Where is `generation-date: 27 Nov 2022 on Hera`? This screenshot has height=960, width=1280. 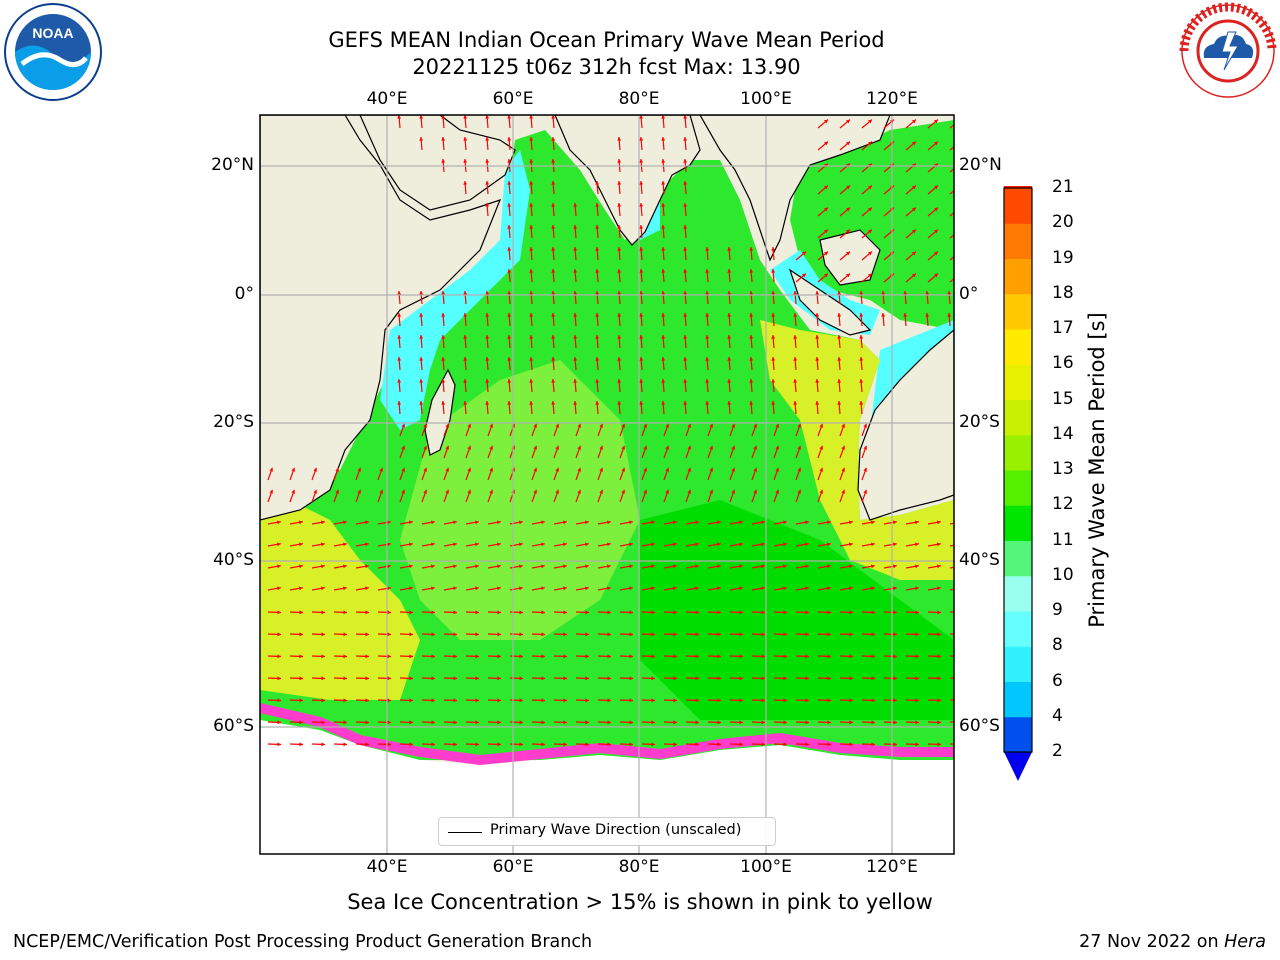
generation-date: 27 Nov 2022 on Hera is located at coordinates (1172, 942).